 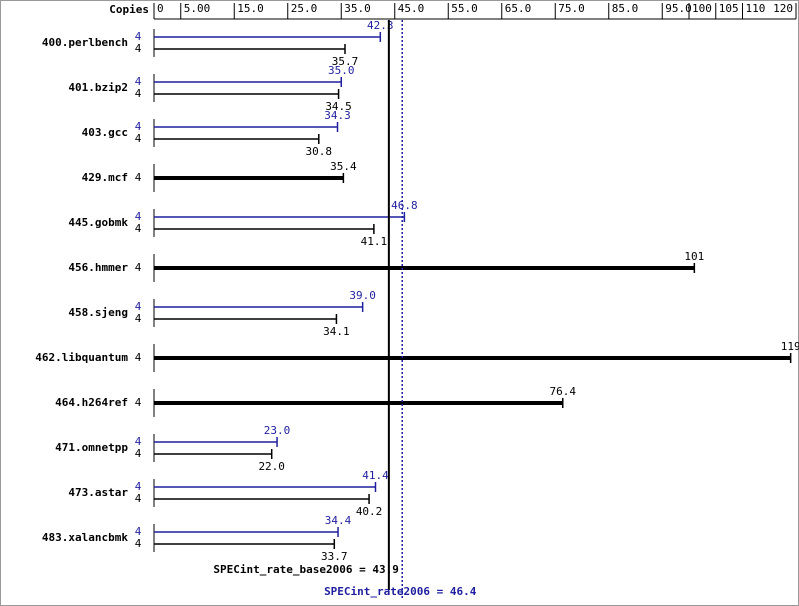 What do you see at coordinates (411, 8) in the screenshot?
I see `x-tick-label: 45.0` at bounding box center [411, 8].